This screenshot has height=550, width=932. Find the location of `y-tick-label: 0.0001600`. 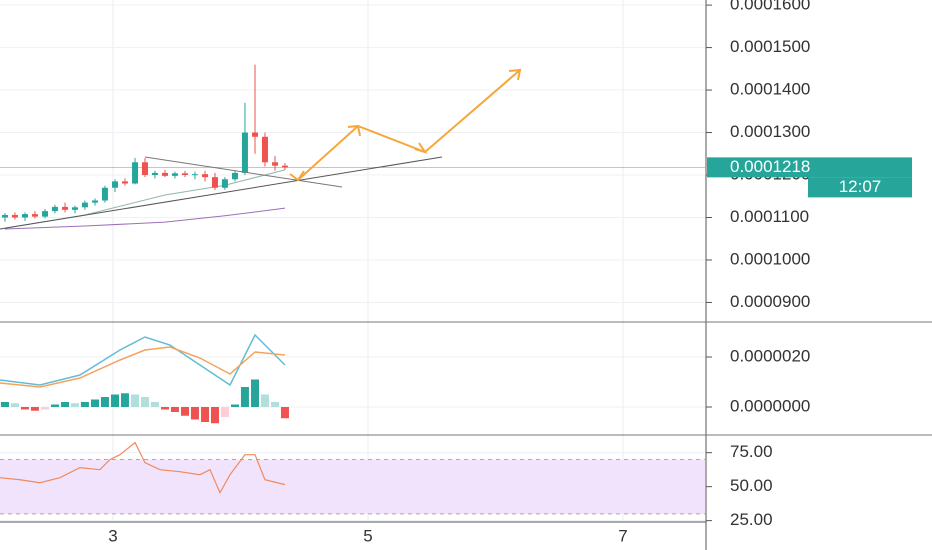

y-tick-label: 0.0001600 is located at coordinates (770, 7).